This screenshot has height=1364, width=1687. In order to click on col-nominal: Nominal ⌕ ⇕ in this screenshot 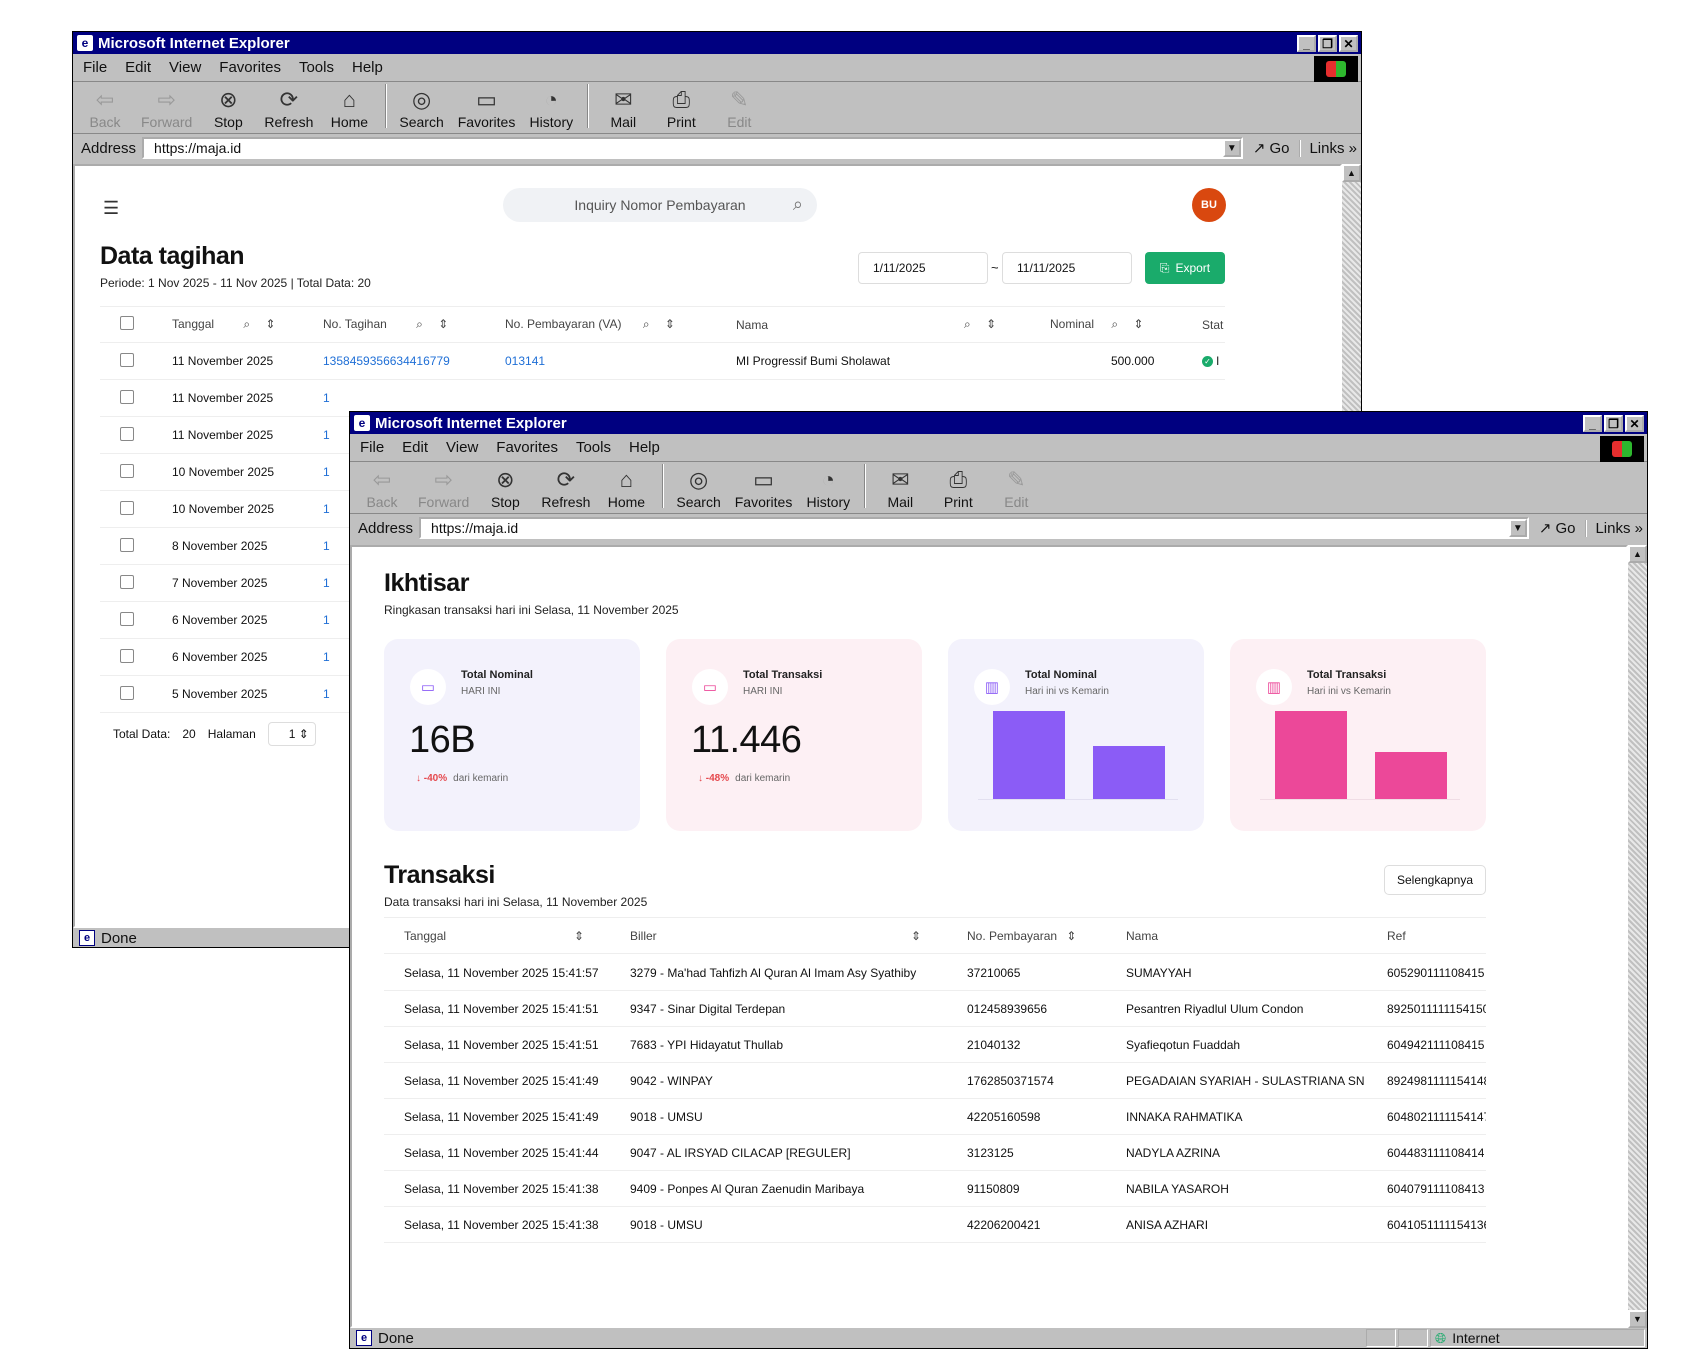, I will do `click(1097, 324)`.